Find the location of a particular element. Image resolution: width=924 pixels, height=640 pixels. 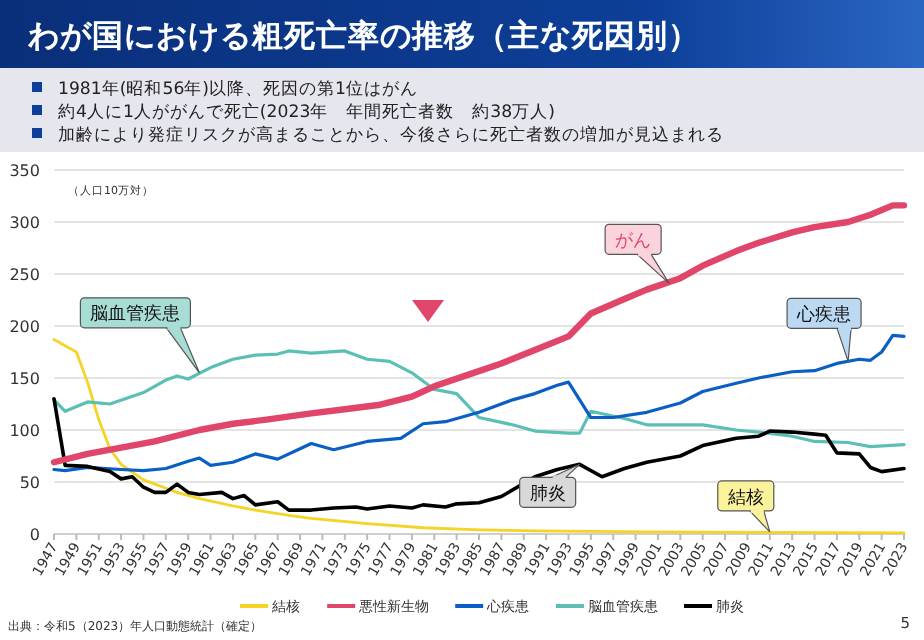

y-tick-label: 300 is located at coordinates (24, 223).